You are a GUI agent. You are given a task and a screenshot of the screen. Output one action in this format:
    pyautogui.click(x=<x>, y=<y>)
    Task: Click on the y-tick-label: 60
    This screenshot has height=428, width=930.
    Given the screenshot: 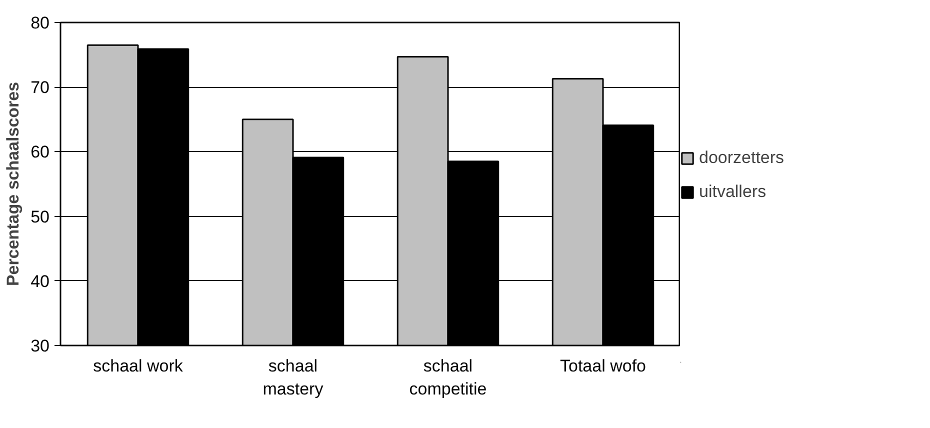 What is the action you would take?
    pyautogui.click(x=40, y=152)
    